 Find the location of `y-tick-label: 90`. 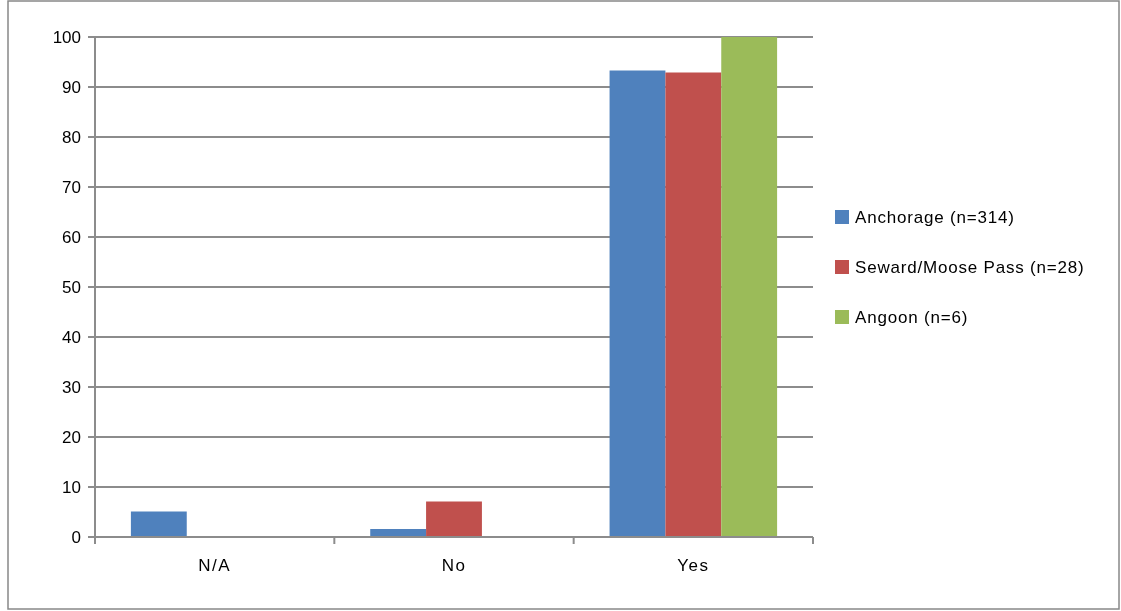

y-tick-label: 90 is located at coordinates (71, 87).